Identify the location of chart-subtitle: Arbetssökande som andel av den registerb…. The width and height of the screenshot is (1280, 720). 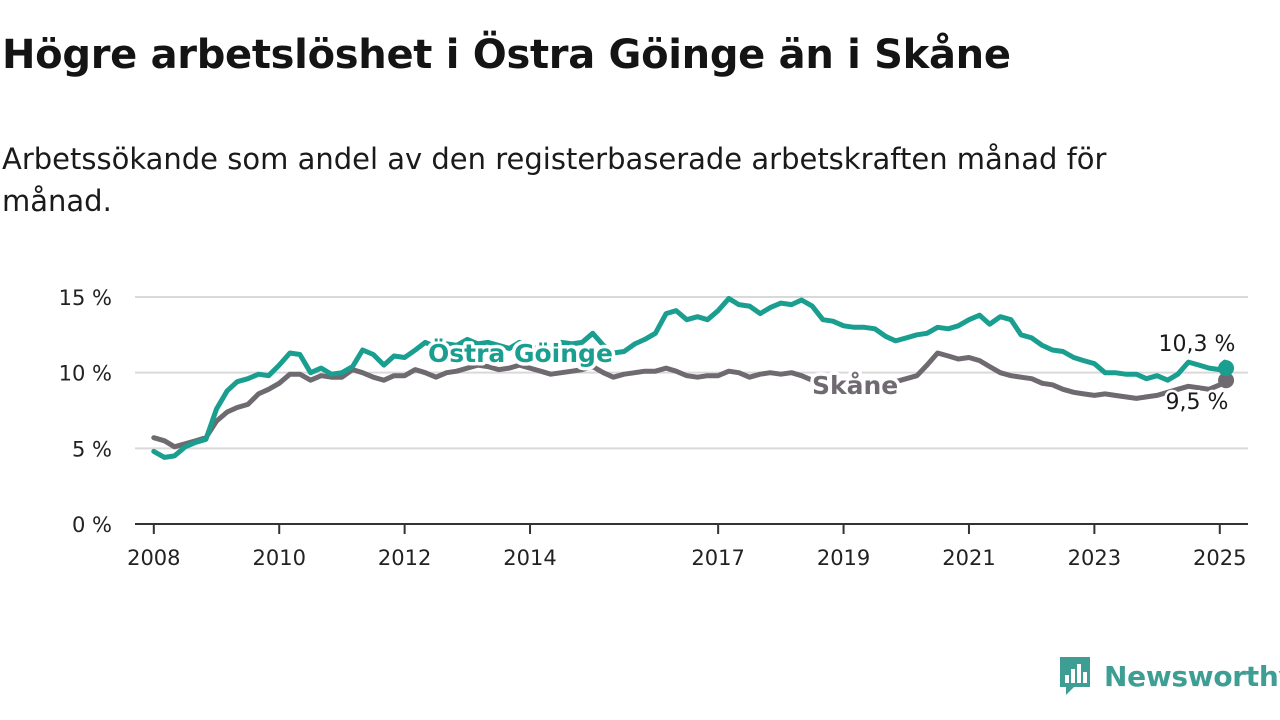
(554, 180).